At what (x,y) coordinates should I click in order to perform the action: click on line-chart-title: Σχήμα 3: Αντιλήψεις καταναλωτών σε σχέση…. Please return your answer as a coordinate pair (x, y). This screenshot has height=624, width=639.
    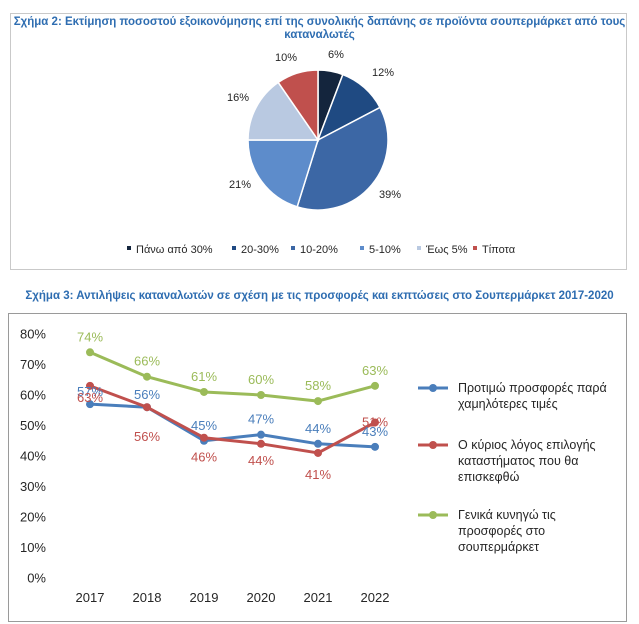
    Looking at the image, I should click on (319, 296).